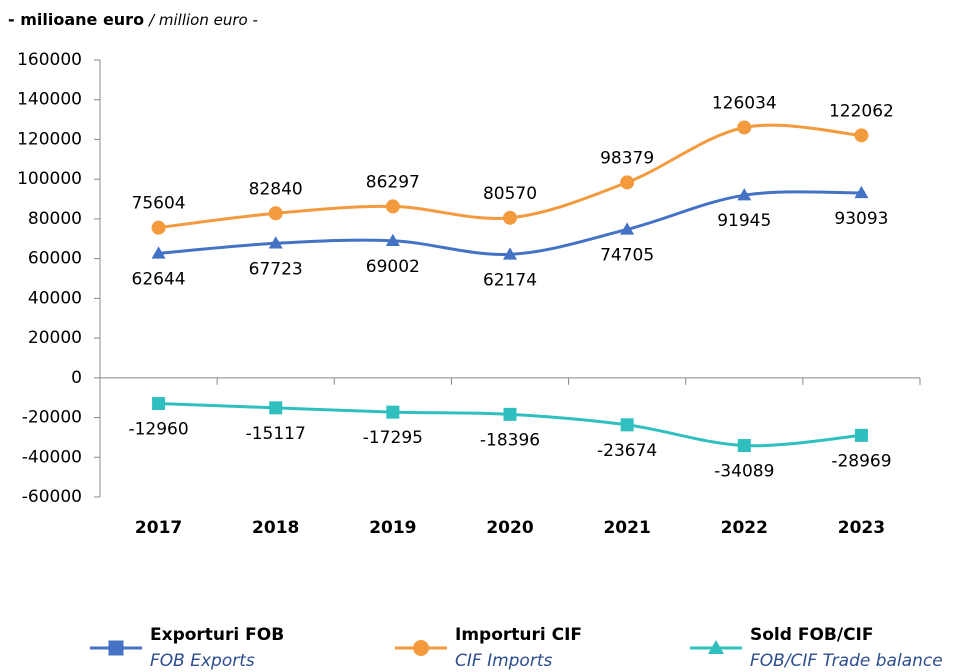 This screenshot has height=672, width=966. Describe the element at coordinates (510, 280) in the screenshot. I see `data-label: 62174` at that location.